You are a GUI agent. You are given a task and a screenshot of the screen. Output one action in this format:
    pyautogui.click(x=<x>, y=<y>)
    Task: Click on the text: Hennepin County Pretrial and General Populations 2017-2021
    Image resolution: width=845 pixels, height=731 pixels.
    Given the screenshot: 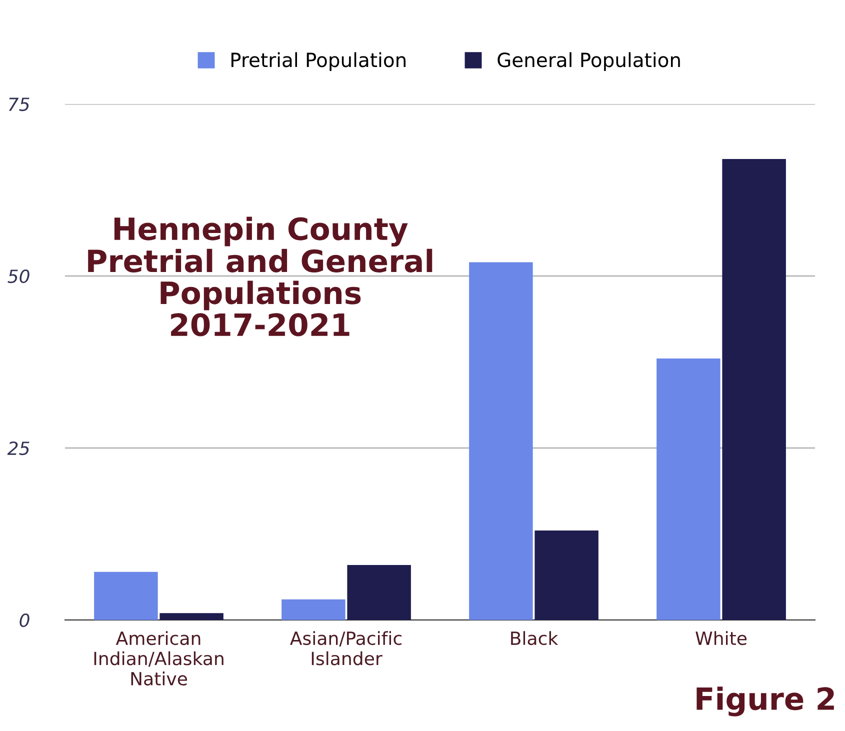 What is the action you would take?
    pyautogui.click(x=260, y=276)
    